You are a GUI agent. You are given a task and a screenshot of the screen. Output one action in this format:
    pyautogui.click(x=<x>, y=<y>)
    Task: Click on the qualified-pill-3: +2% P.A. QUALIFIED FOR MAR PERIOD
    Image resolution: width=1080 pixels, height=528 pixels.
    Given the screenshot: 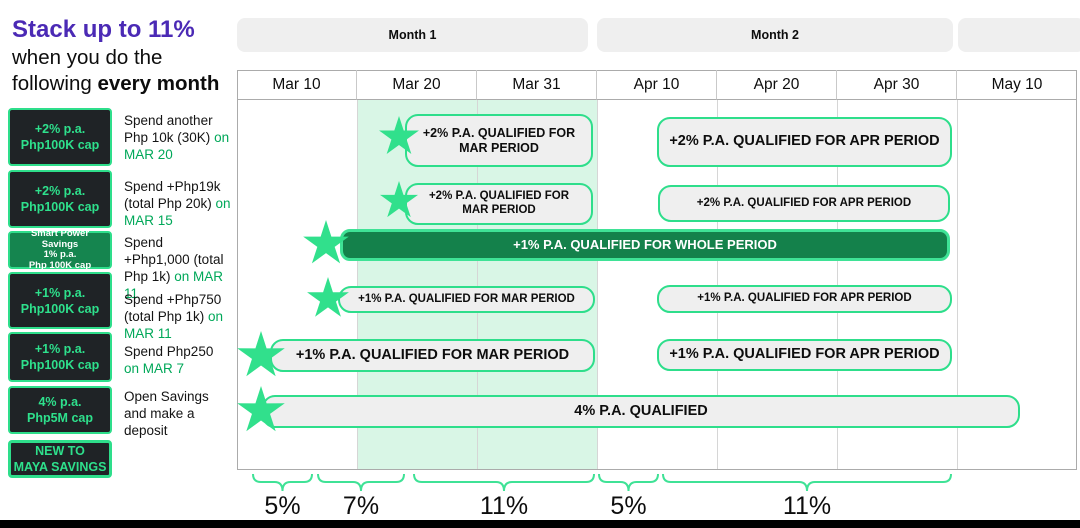 What is the action you would take?
    pyautogui.click(x=499, y=204)
    